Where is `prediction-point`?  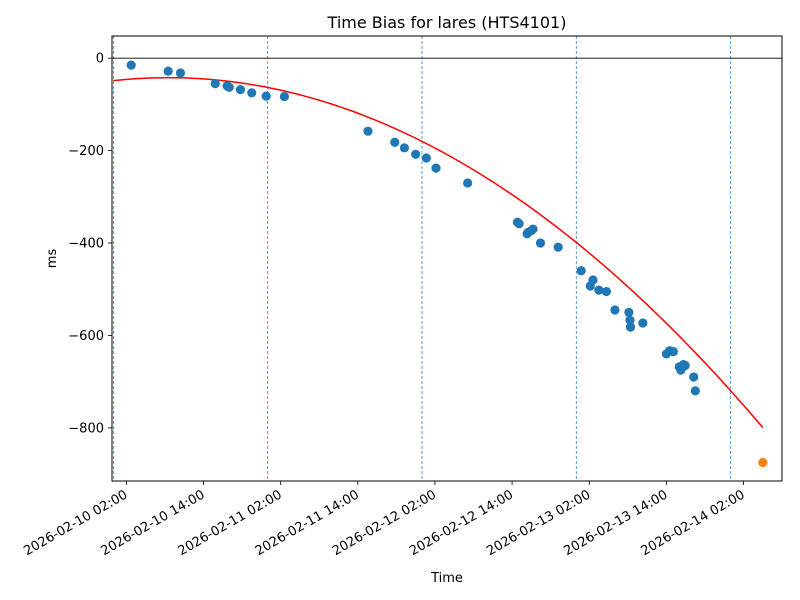
prediction-point is located at coordinates (763, 462).